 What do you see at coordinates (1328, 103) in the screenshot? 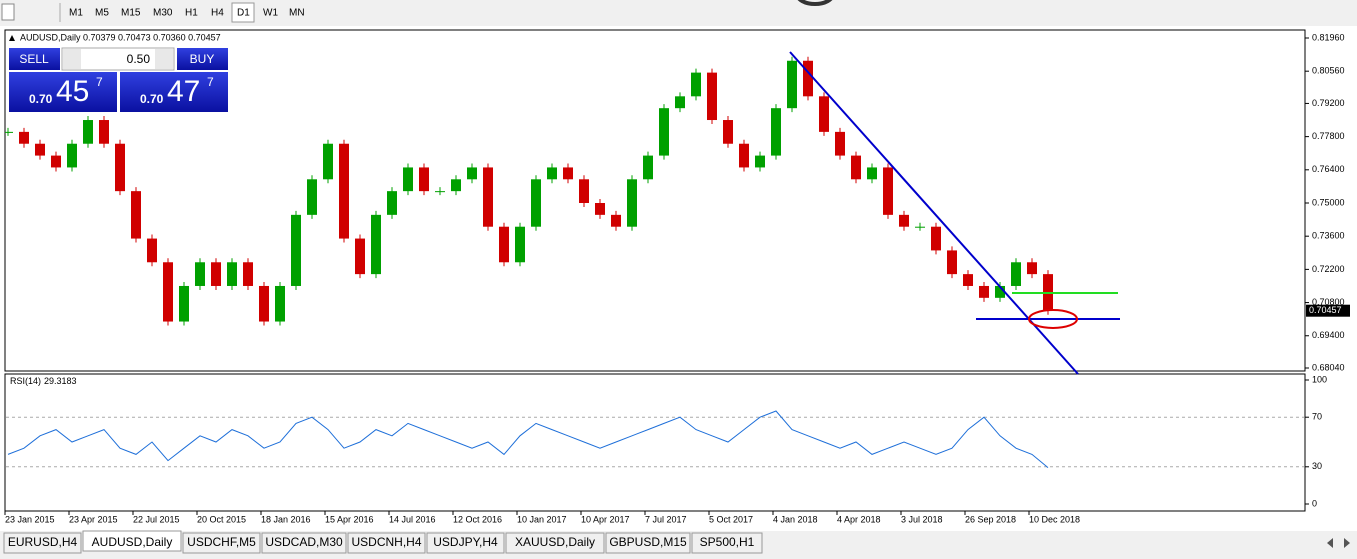
I see `y-tick-label: 0.79200` at bounding box center [1328, 103].